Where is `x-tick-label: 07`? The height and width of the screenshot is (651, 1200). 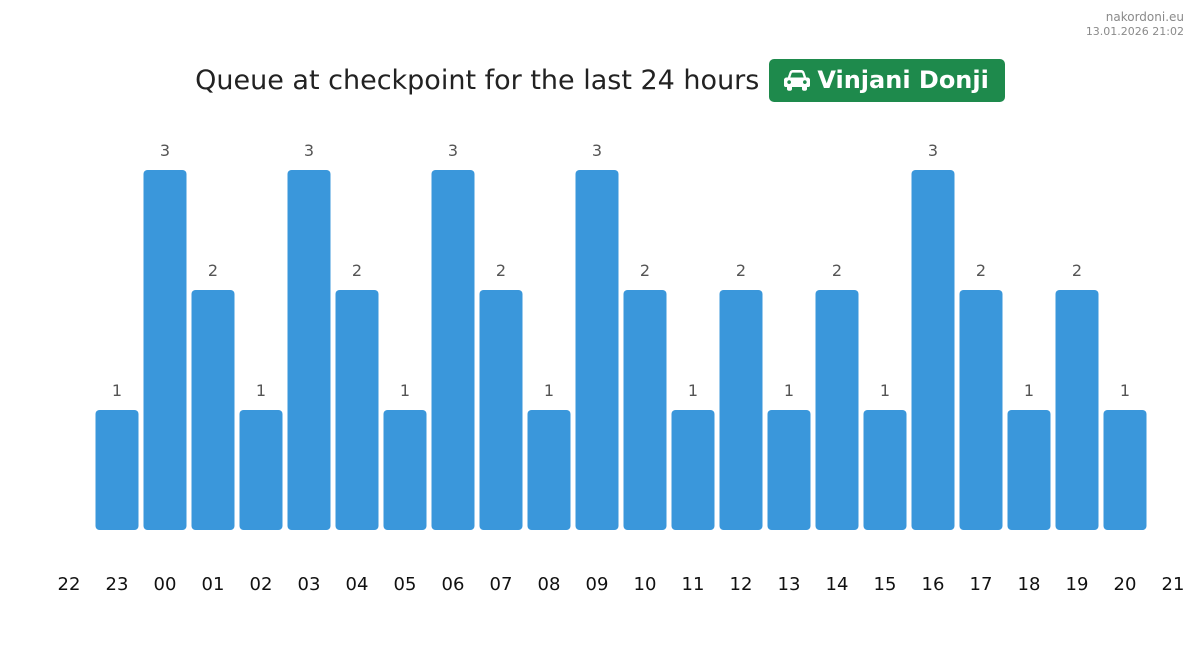
x-tick-label: 07 is located at coordinates (501, 584).